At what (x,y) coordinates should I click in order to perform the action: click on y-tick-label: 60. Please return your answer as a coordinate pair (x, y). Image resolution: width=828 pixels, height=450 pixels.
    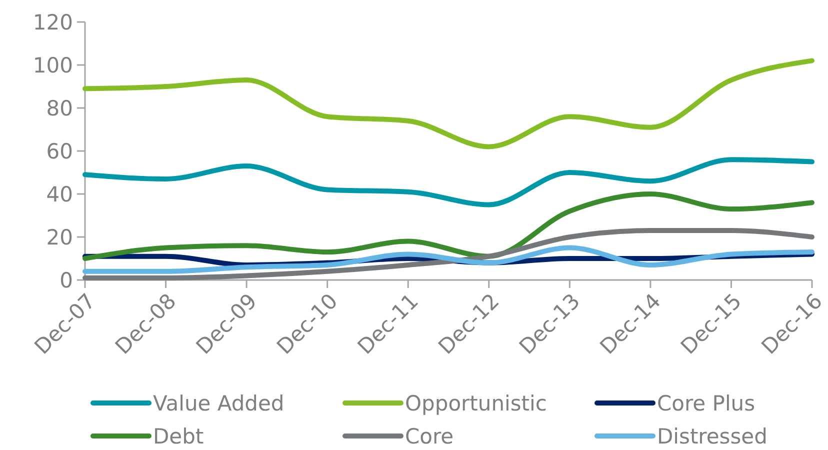
    Looking at the image, I should click on (59, 151).